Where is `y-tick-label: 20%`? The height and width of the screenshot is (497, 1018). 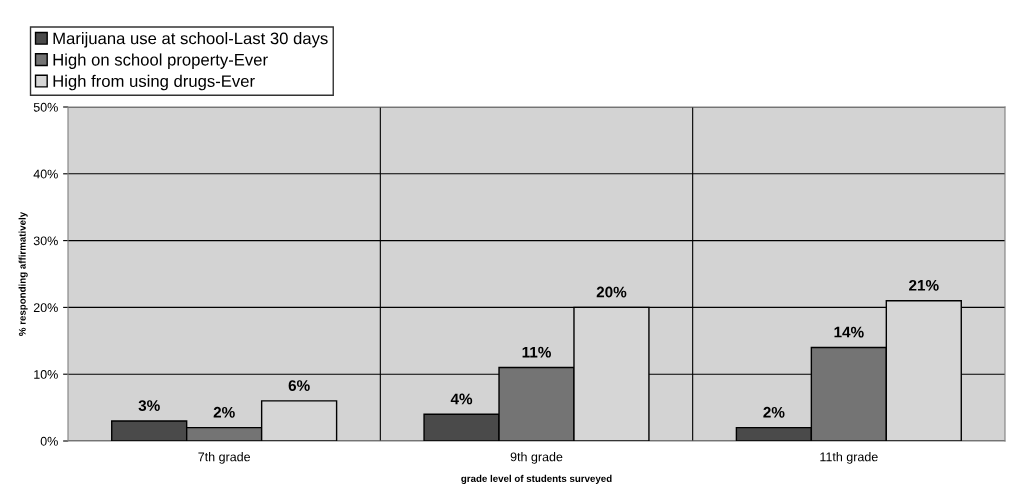 y-tick-label: 20% is located at coordinates (45, 308).